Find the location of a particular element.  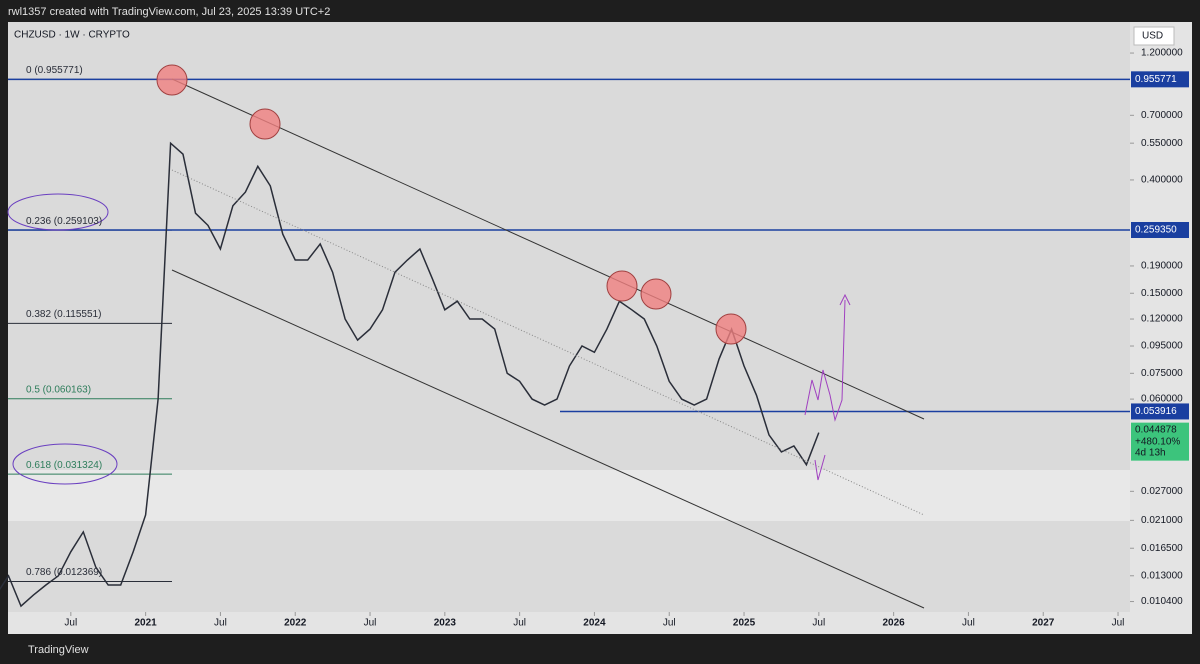

current-change: +480.10% is located at coordinates (1157, 441).